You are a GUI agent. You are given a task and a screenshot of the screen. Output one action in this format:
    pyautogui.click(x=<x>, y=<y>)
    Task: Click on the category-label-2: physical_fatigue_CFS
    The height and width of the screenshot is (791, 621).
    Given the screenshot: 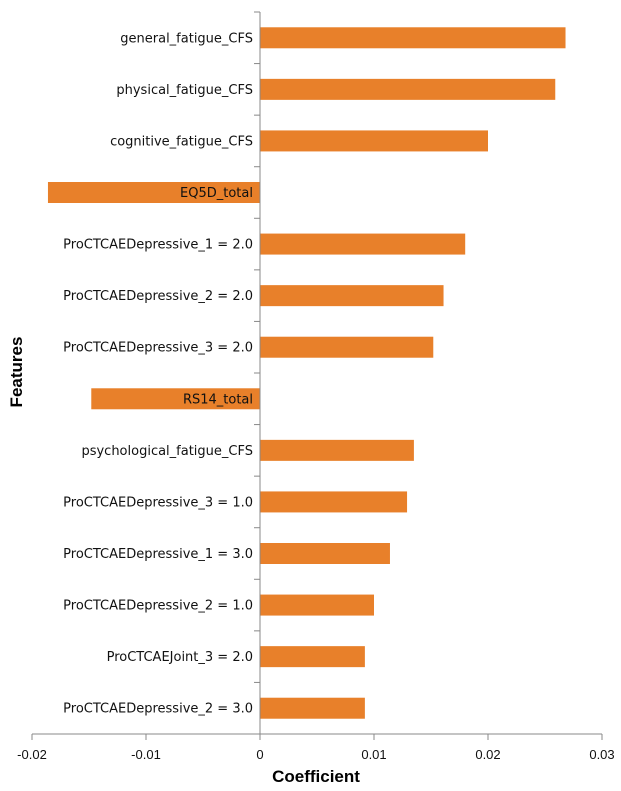 What is the action you would take?
    pyautogui.click(x=184, y=90)
    